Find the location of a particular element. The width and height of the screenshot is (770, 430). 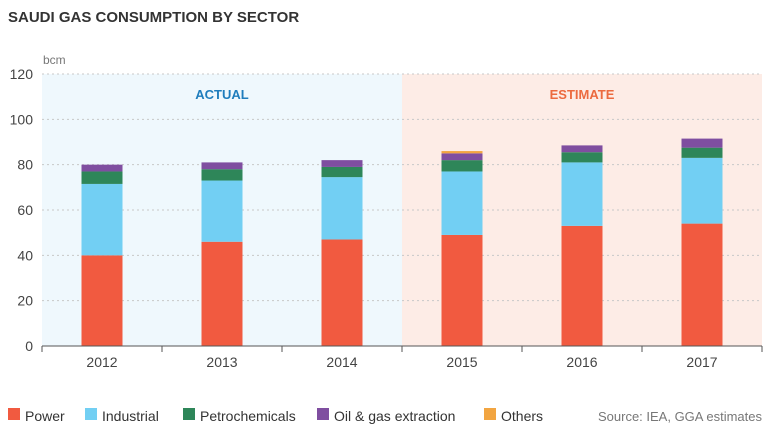

legend-item-others: Others is located at coordinates (513, 416).